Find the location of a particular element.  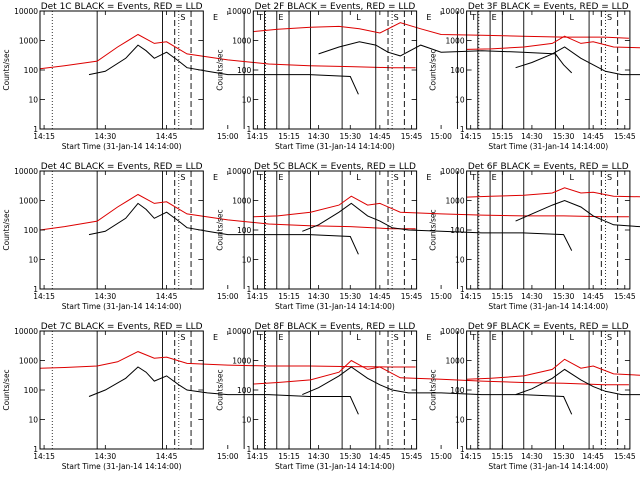

flag-label: T is located at coordinates (260, 337).